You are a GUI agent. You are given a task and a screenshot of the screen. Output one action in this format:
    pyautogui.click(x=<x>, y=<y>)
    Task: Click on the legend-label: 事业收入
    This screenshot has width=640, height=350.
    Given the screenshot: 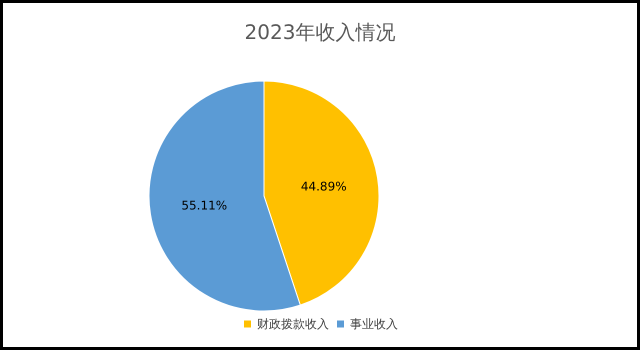 What is the action you would take?
    pyautogui.click(x=374, y=324)
    